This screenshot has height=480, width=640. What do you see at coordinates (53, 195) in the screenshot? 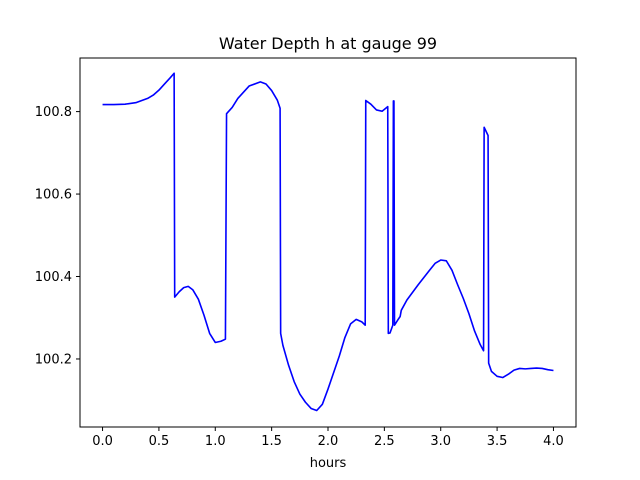
I see `y-tick-label: 100.6` at bounding box center [53, 195].